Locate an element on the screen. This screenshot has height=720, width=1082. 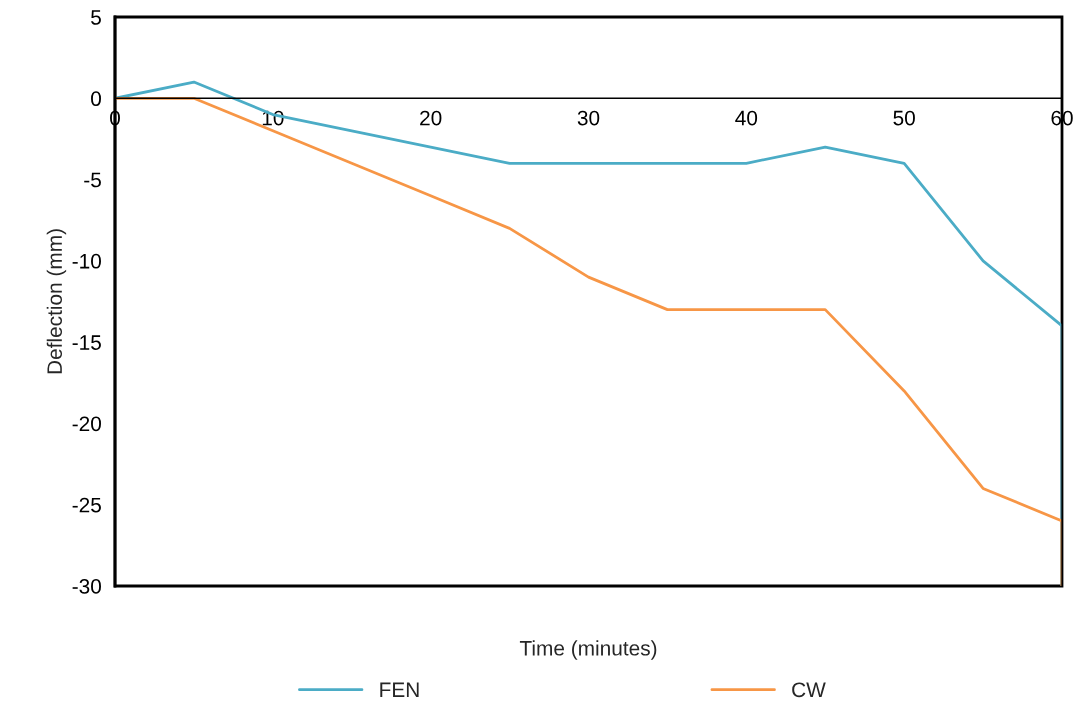
x-tick-label: 40 is located at coordinates (746, 118).